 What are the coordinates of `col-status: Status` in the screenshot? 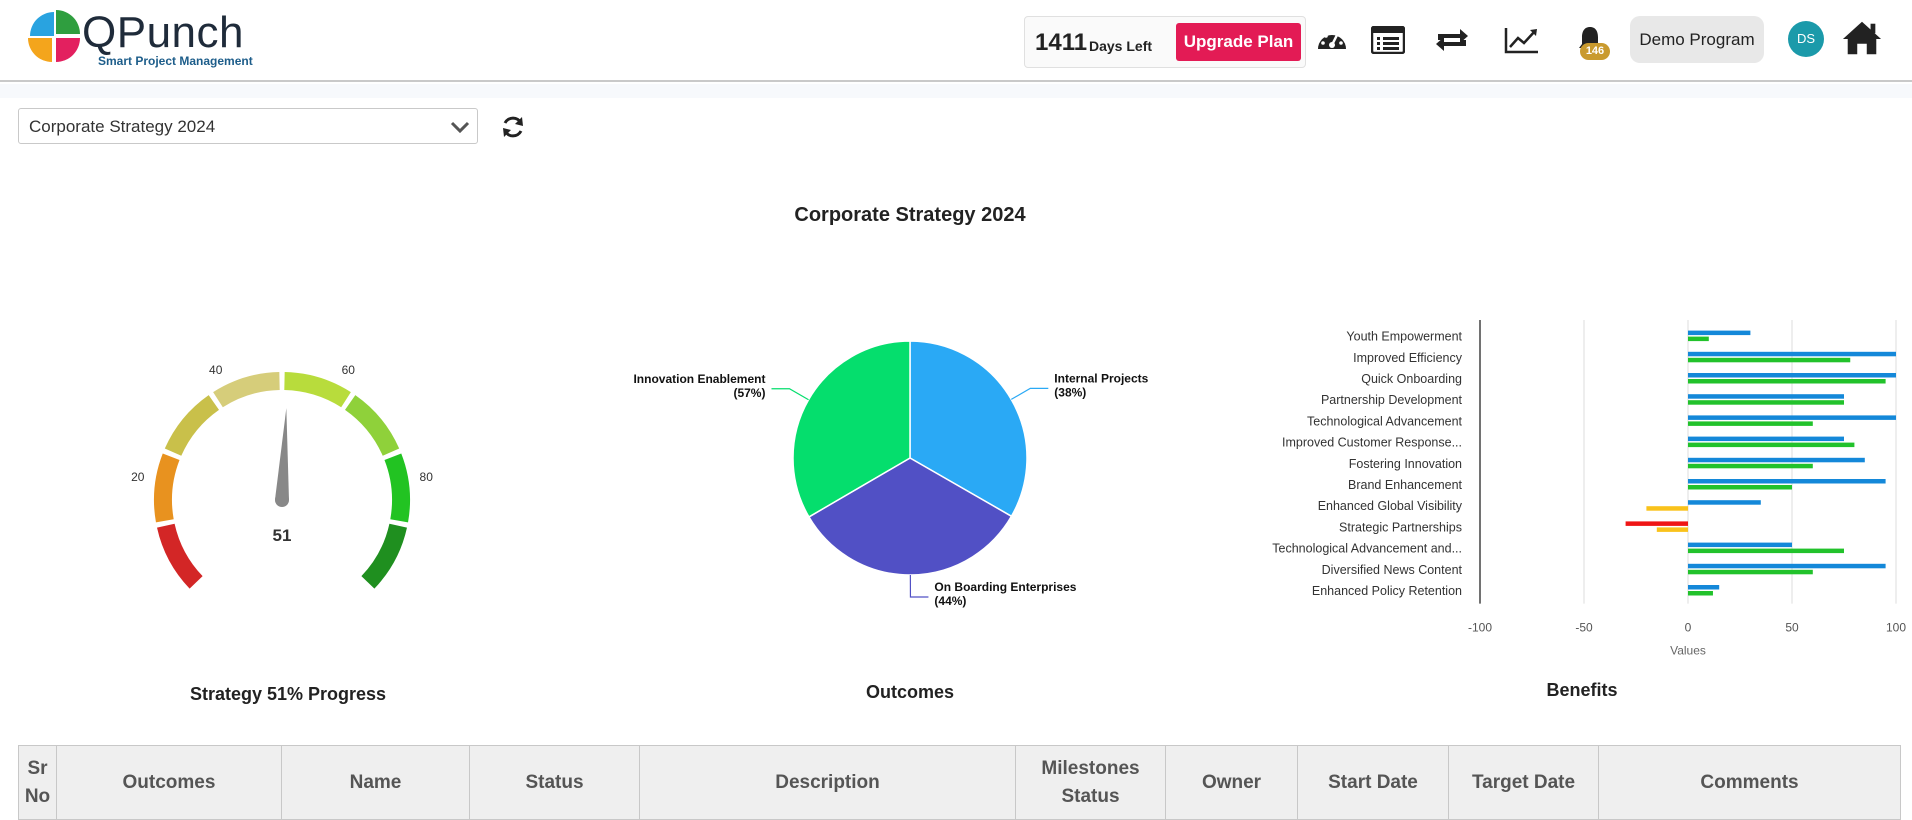 It's located at (554, 782).